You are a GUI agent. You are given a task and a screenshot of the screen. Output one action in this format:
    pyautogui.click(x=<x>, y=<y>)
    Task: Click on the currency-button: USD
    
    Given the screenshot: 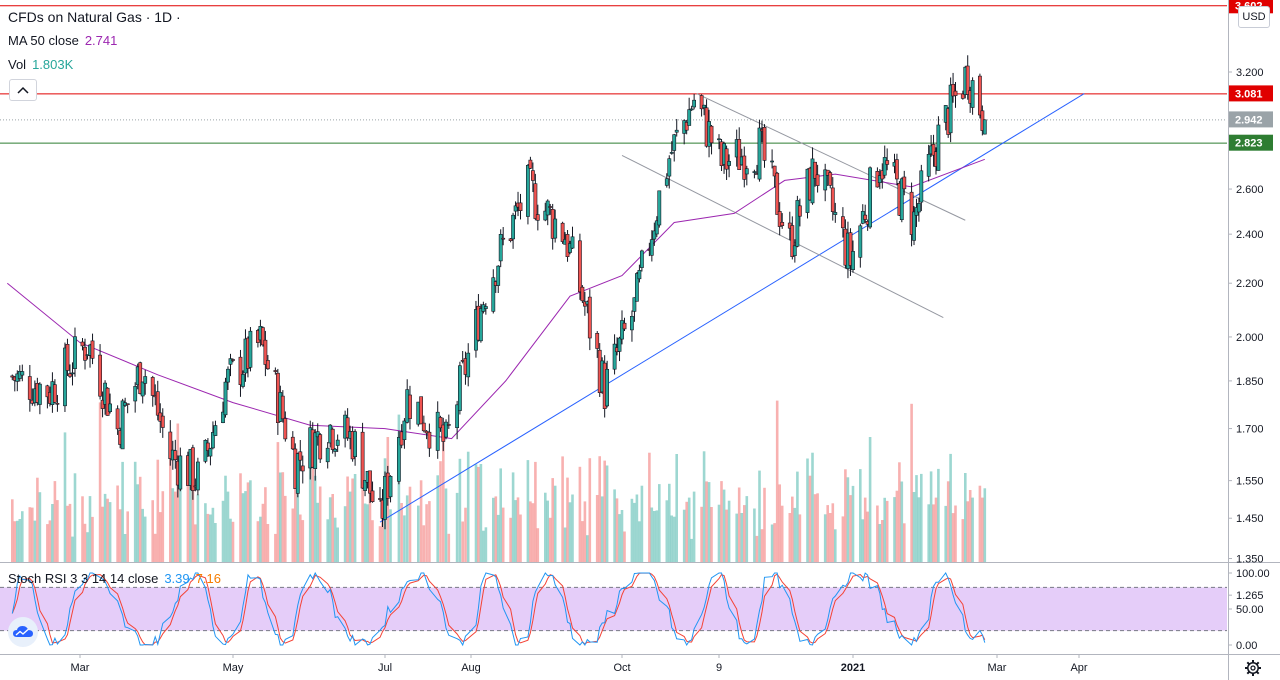 What is the action you would take?
    pyautogui.click(x=1254, y=17)
    